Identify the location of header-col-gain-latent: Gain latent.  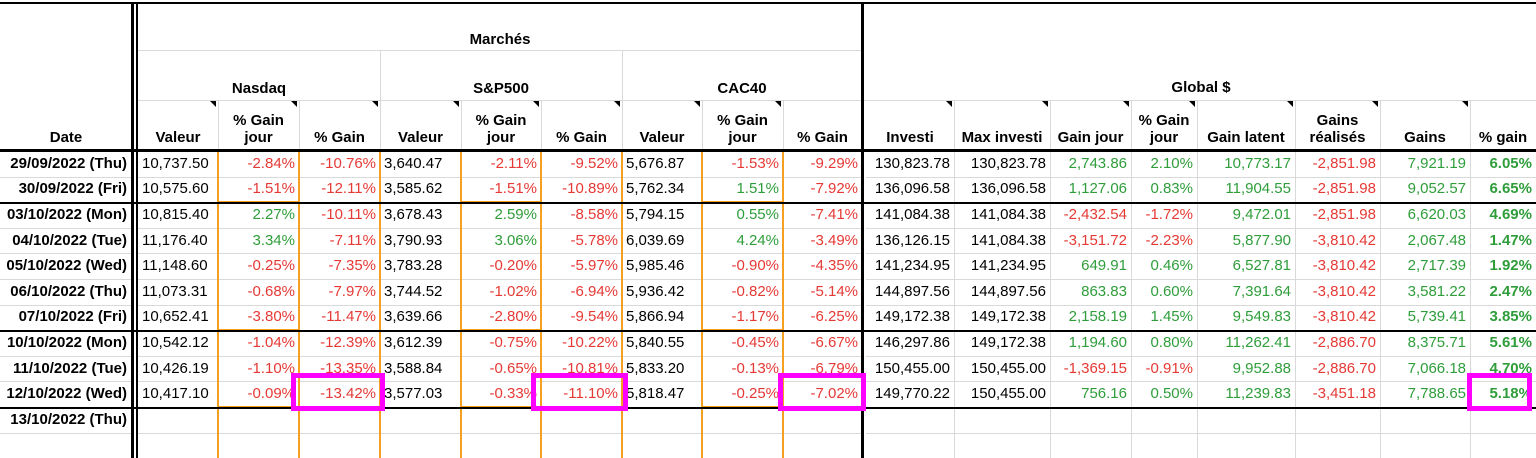
(1246, 137).